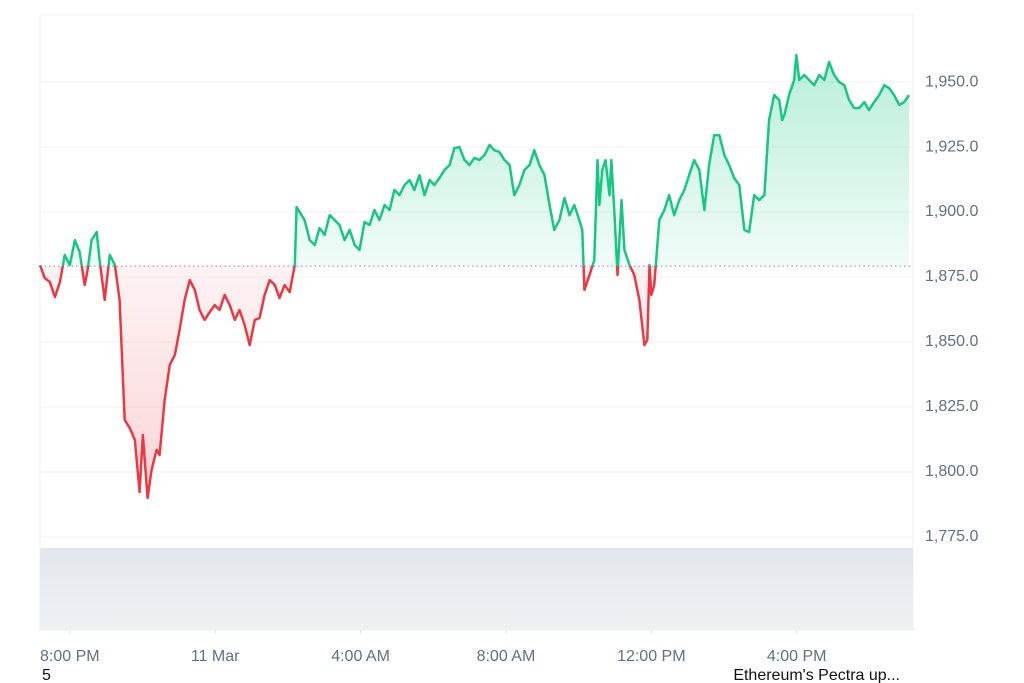  What do you see at coordinates (360, 656) in the screenshot?
I see `x-tick-label: 4:00 AM` at bounding box center [360, 656].